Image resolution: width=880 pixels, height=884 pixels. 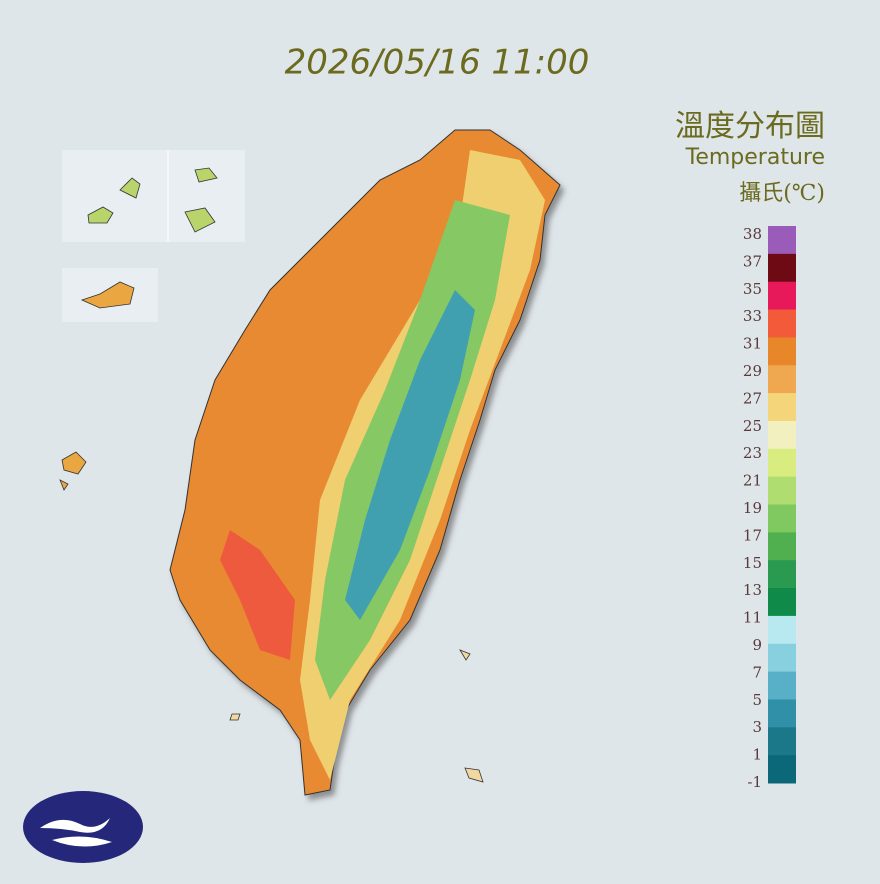 What do you see at coordinates (752, 316) in the screenshot?
I see `legend-tick-label: 33` at bounding box center [752, 316].